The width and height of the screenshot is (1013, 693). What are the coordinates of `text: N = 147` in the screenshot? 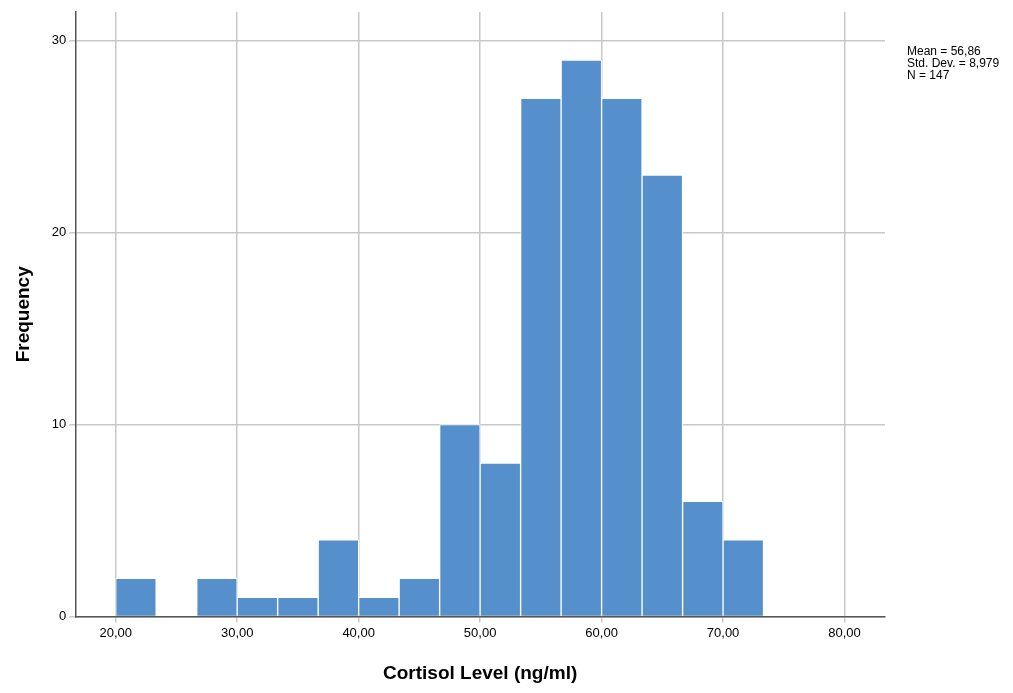 It's located at (928, 75).